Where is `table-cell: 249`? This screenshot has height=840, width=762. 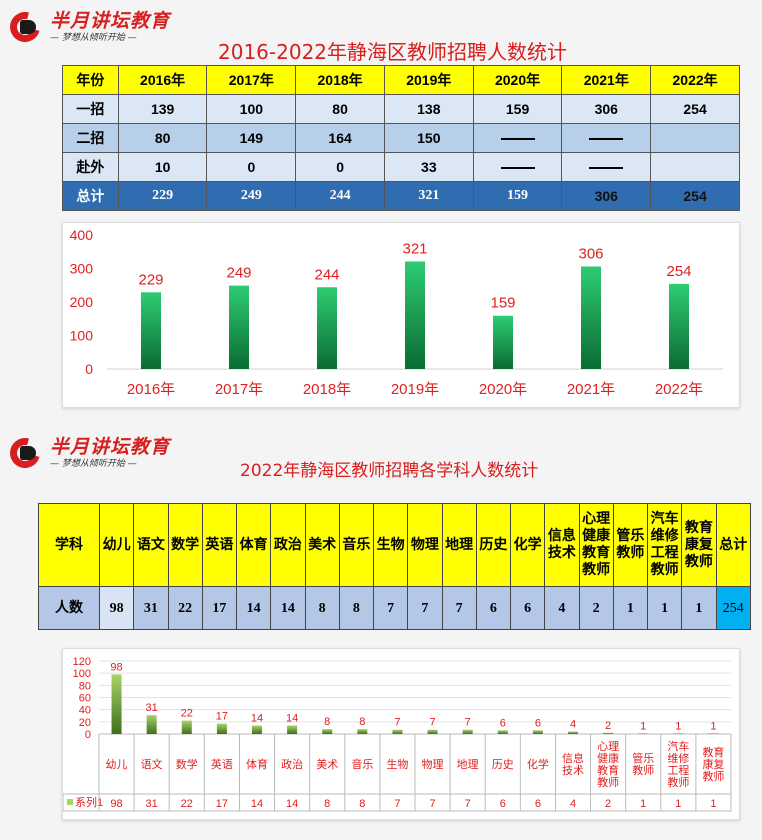
table-cell: 249 is located at coordinates (251, 196).